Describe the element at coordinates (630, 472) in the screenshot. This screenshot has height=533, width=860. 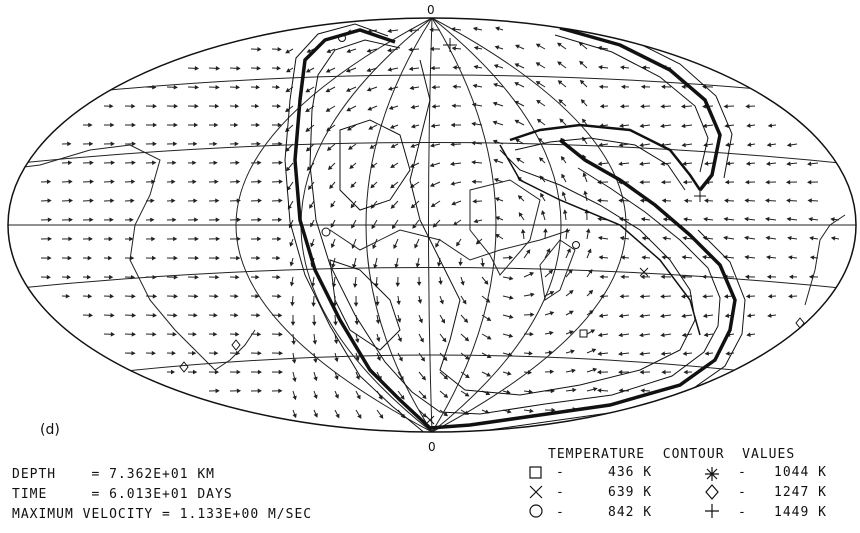
I see `legend-value: 436 K` at that location.